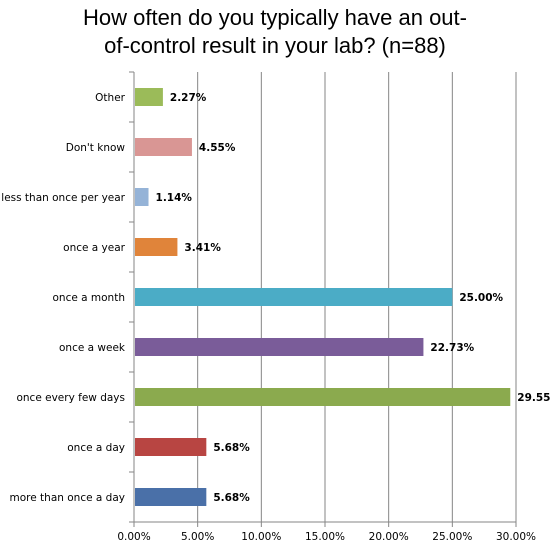  Describe the element at coordinates (481, 298) in the screenshot. I see `data-label: 25.00%` at that location.